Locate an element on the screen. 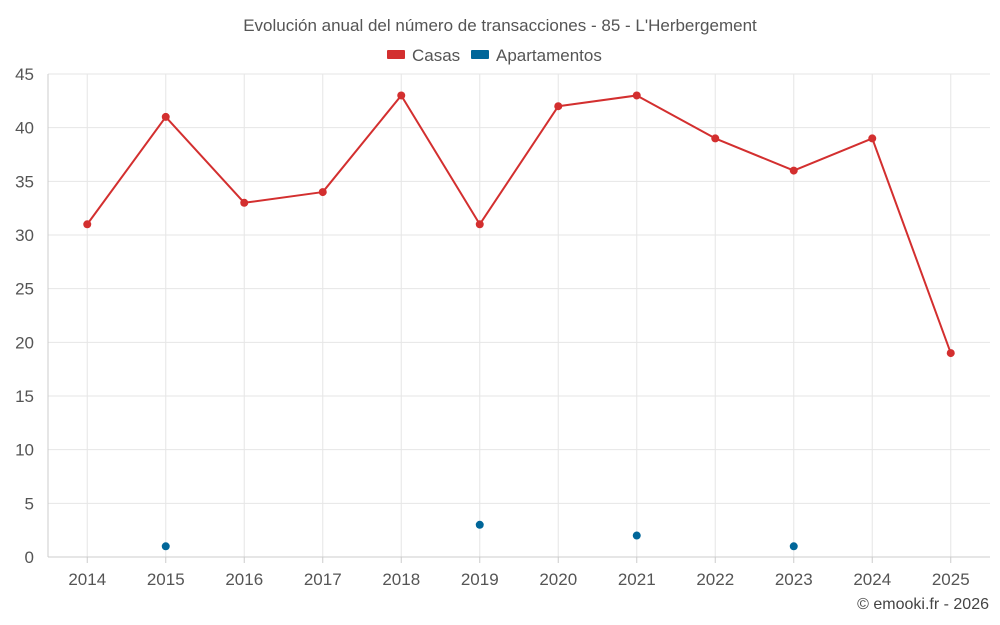  legend-label-apartamentos: Apartamentos is located at coordinates (549, 55).